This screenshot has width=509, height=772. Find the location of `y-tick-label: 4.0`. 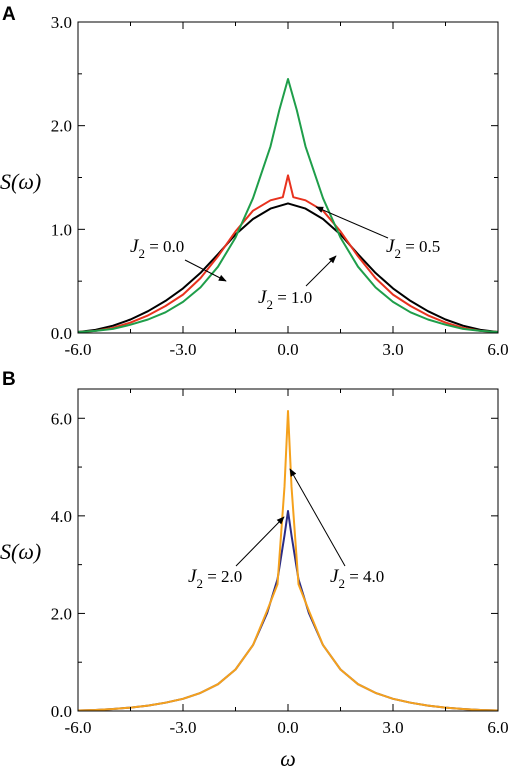

y-tick-label: 4.0 is located at coordinates (61, 516).